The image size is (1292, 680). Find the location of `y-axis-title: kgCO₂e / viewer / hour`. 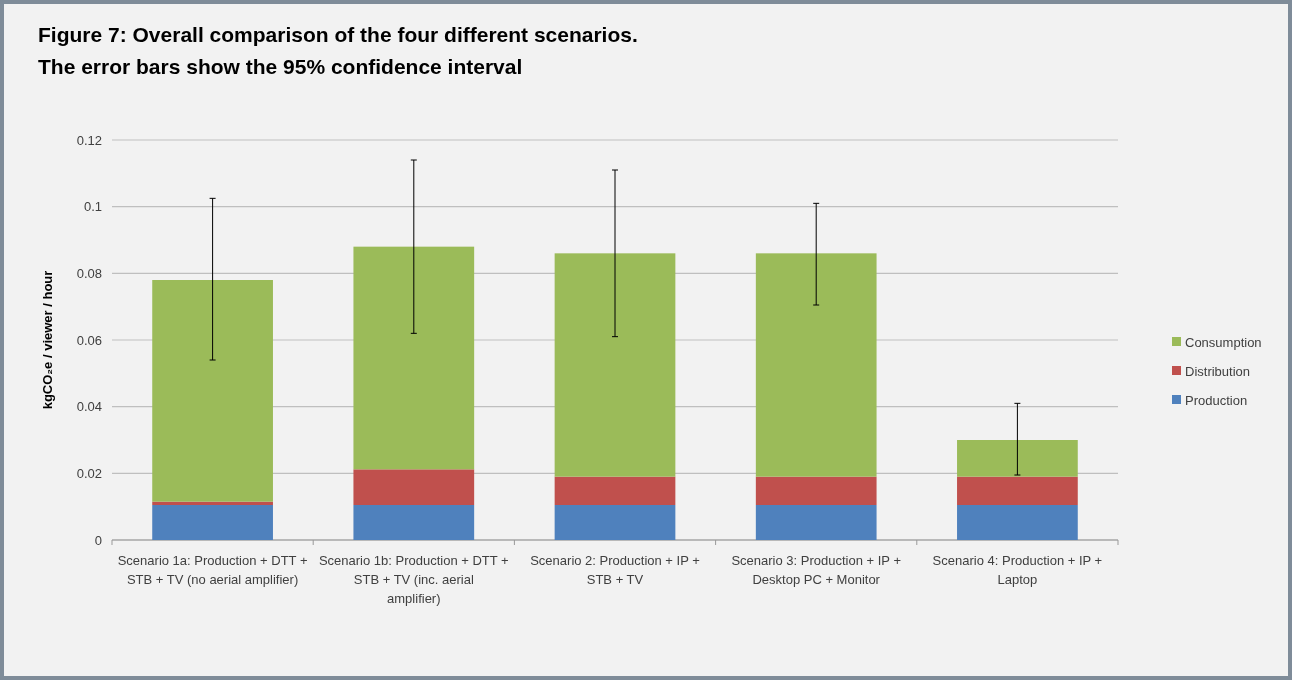

y-axis-title: kgCO₂e / viewer / hour is located at coordinates (47, 340).